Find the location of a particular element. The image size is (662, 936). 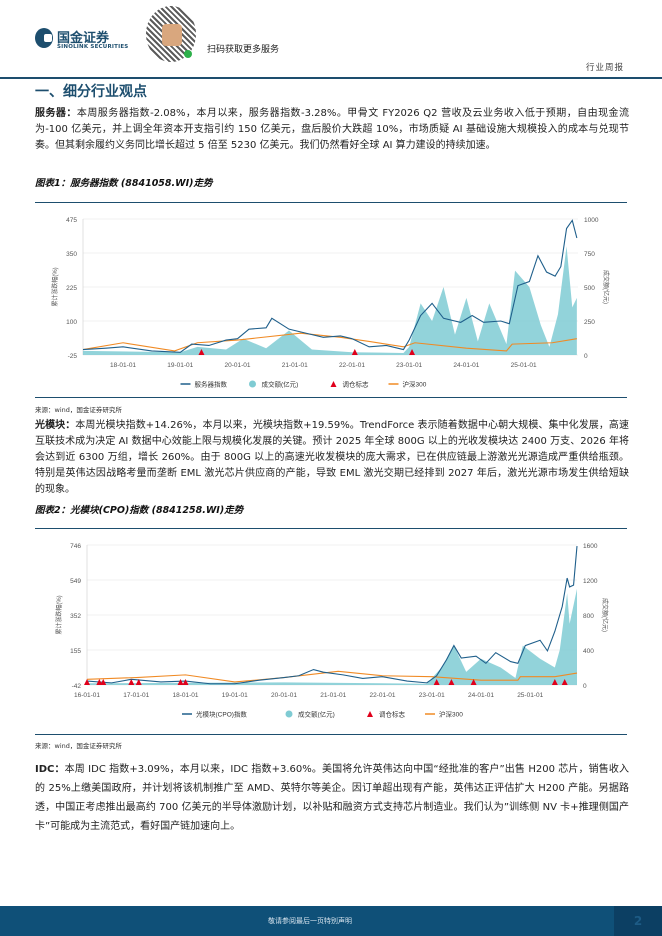

y-tick-label: 549 is located at coordinates (75, 581).